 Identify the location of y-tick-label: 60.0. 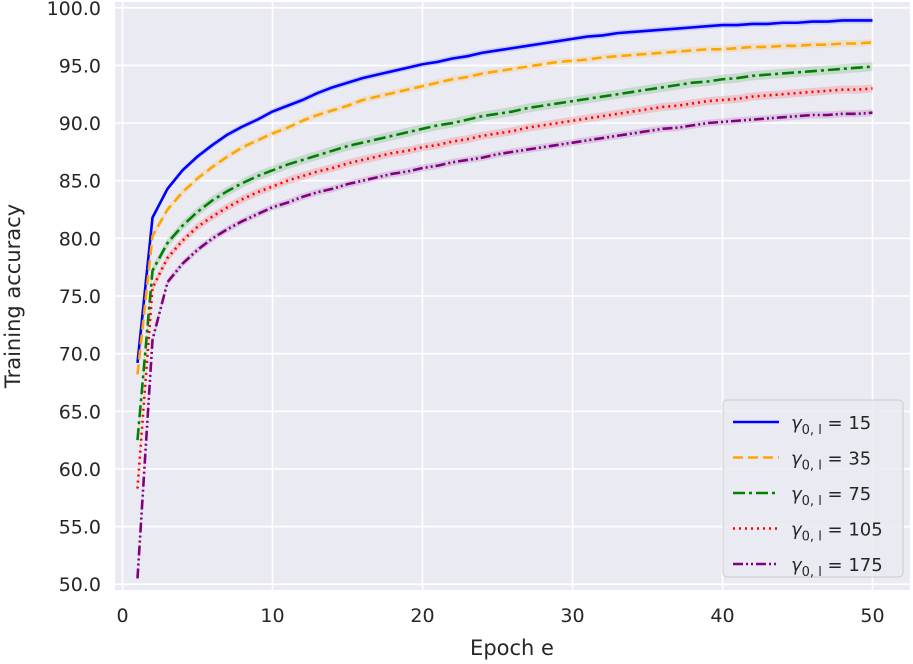
(80, 470).